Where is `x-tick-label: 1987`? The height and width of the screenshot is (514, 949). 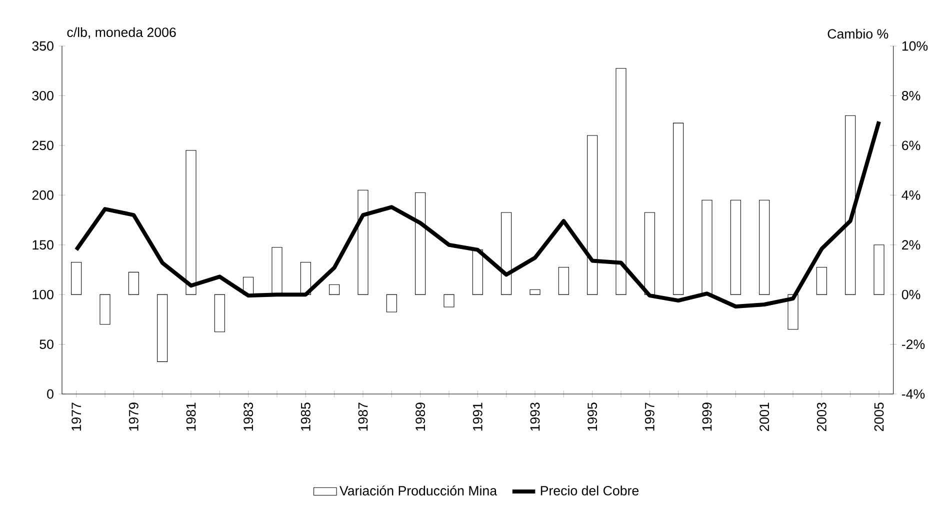
x-tick-label: 1987 is located at coordinates (363, 416).